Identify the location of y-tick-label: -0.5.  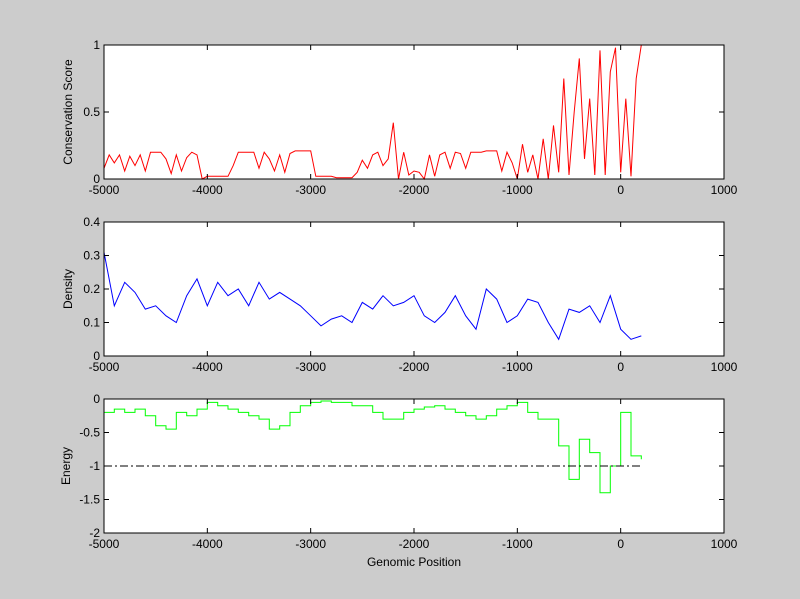
(89, 433).